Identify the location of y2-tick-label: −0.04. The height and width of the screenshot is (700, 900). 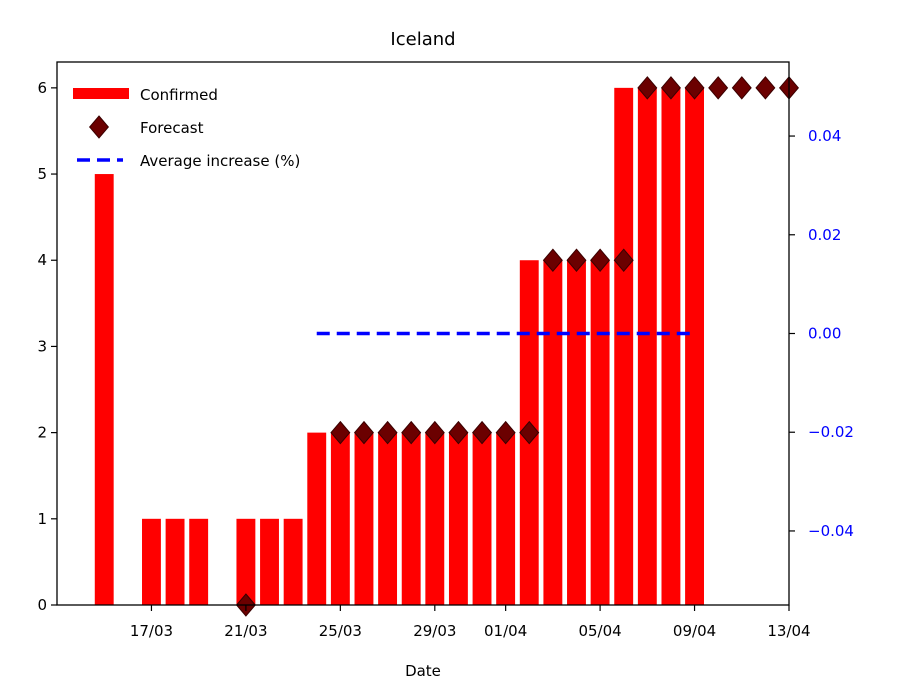
(831, 531).